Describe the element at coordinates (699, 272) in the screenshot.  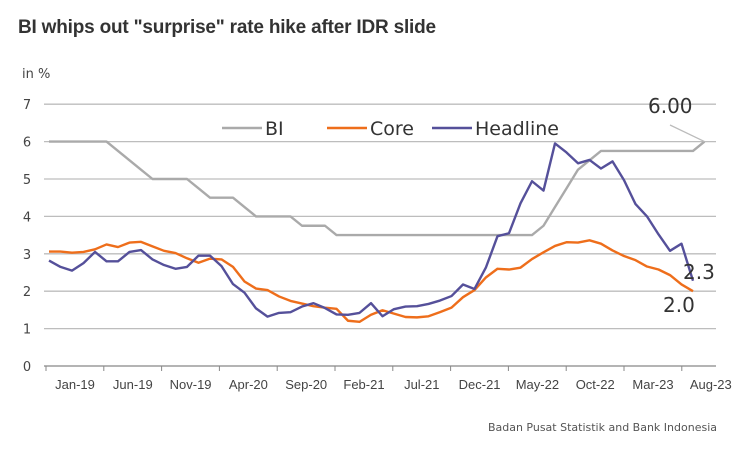
I see `annotation-headline-last: 2.3` at that location.